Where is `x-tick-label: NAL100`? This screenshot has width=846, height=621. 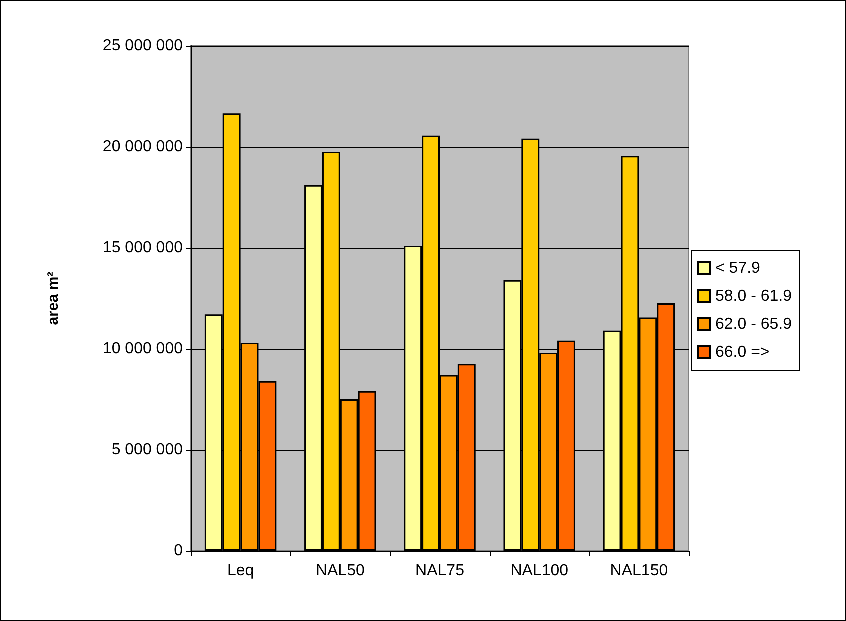
x-tick-label: NAL100 is located at coordinates (539, 571).